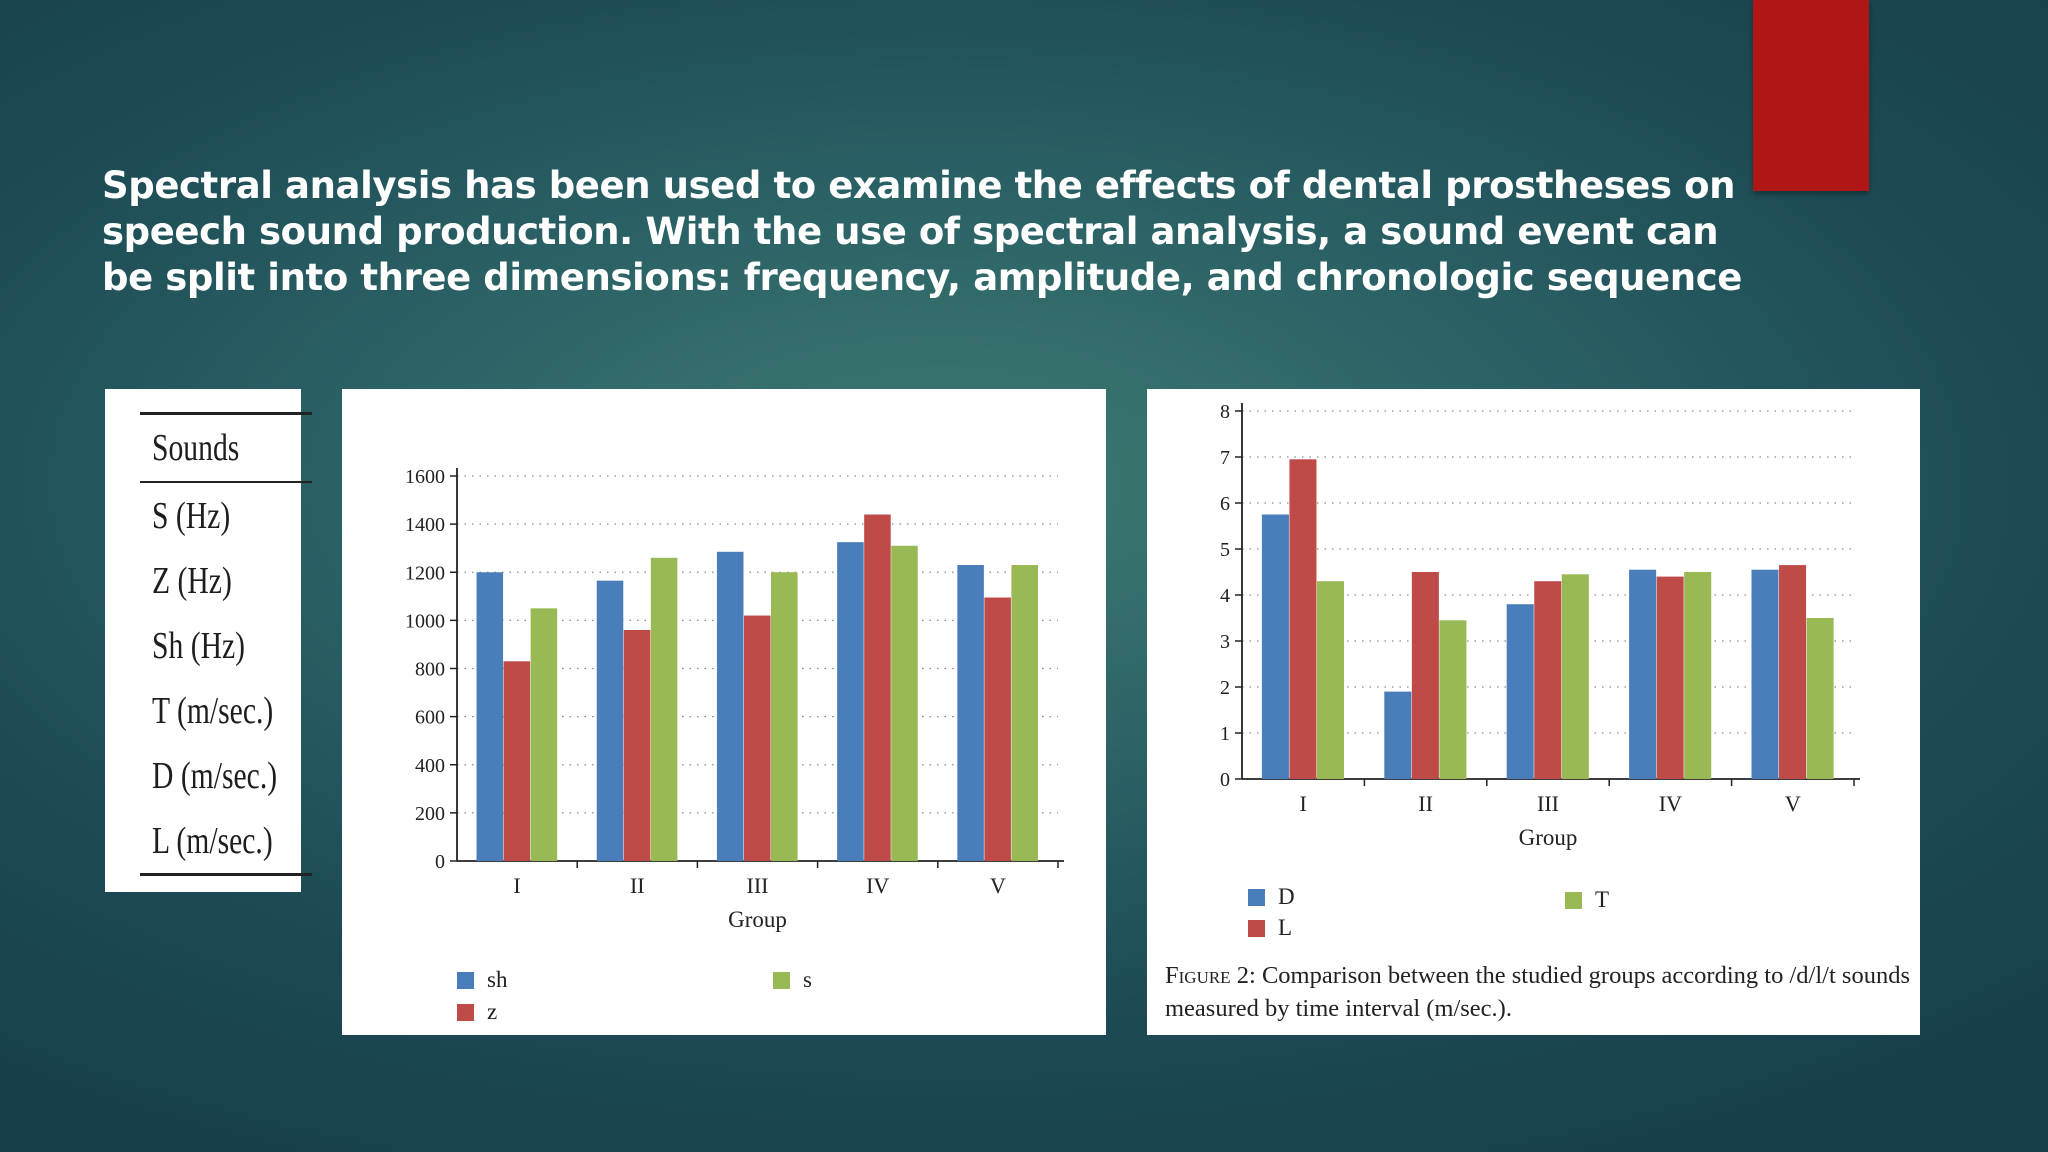 This screenshot has height=1152, width=2048. What do you see at coordinates (970, 713) in the screenshot?
I see `bar-sh-V` at bounding box center [970, 713].